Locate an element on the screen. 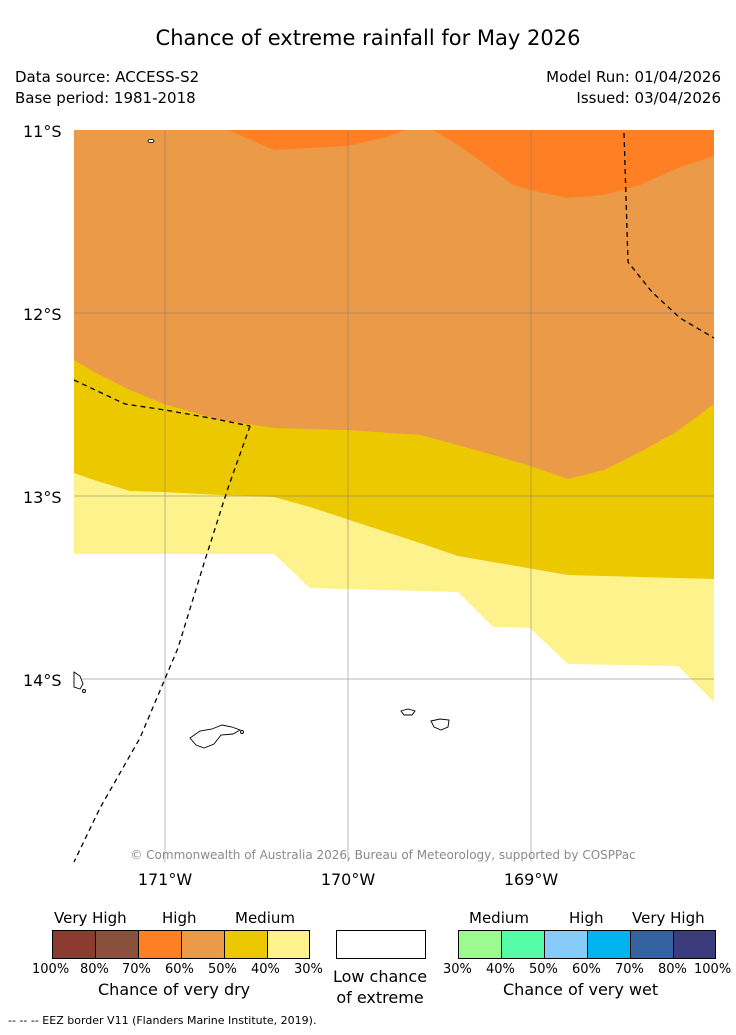  wet-tick-60: 60% is located at coordinates (586, 969).